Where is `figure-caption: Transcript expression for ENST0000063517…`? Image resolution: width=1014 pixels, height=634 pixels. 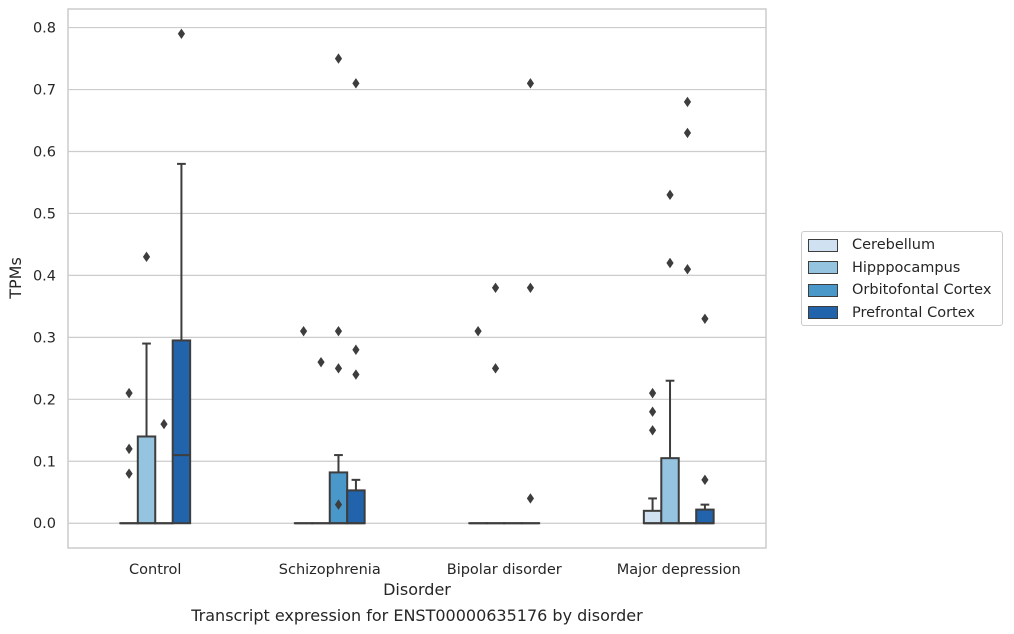 figure-caption: Transcript expression for ENST0000063517… is located at coordinates (417, 615).